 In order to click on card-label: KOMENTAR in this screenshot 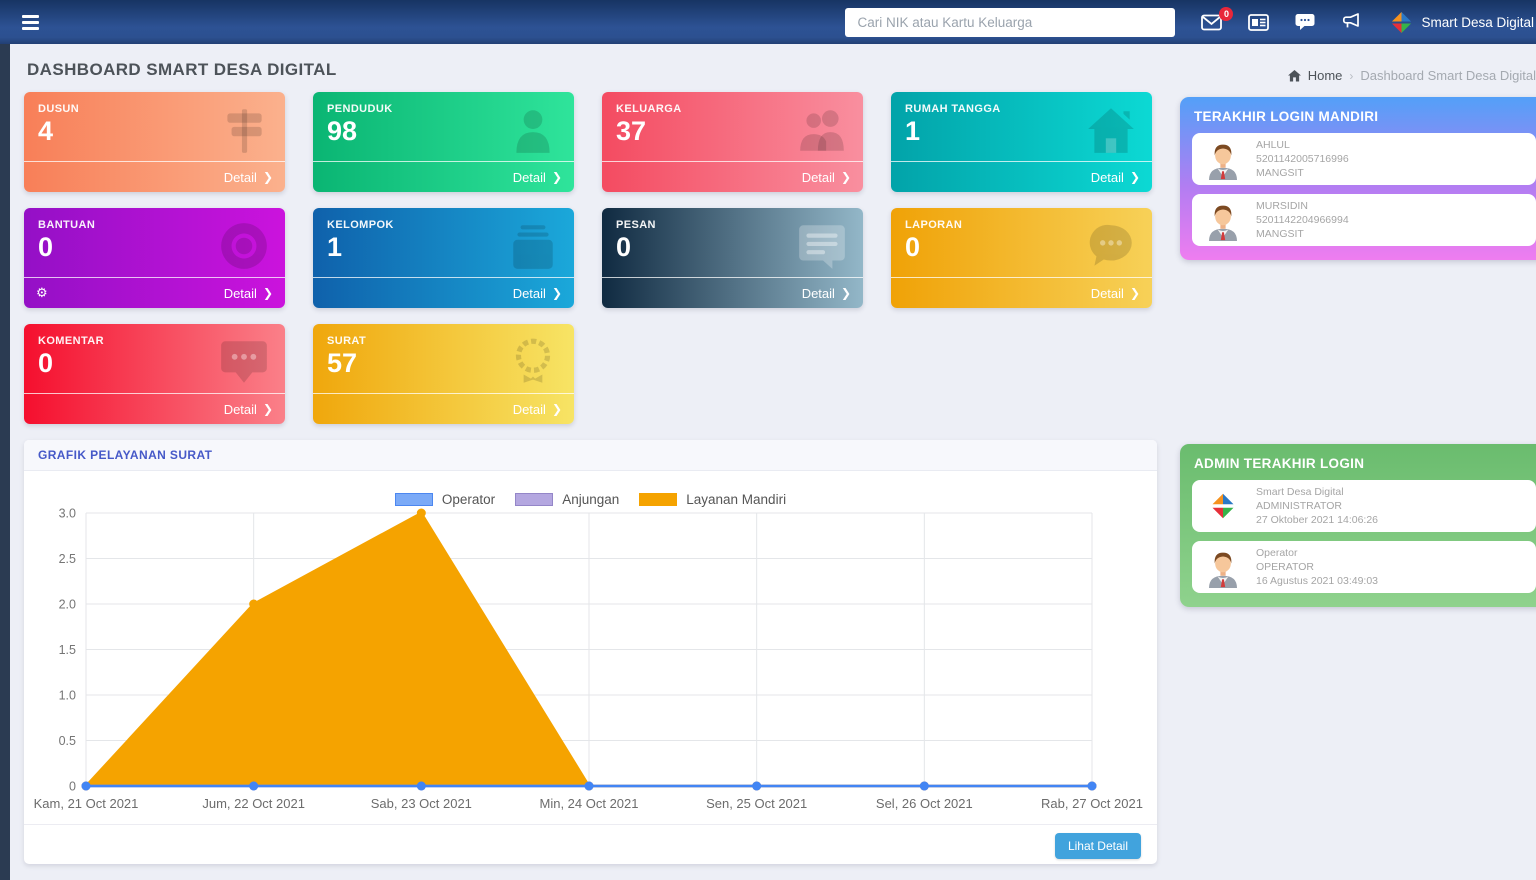, I will do `click(71, 341)`.